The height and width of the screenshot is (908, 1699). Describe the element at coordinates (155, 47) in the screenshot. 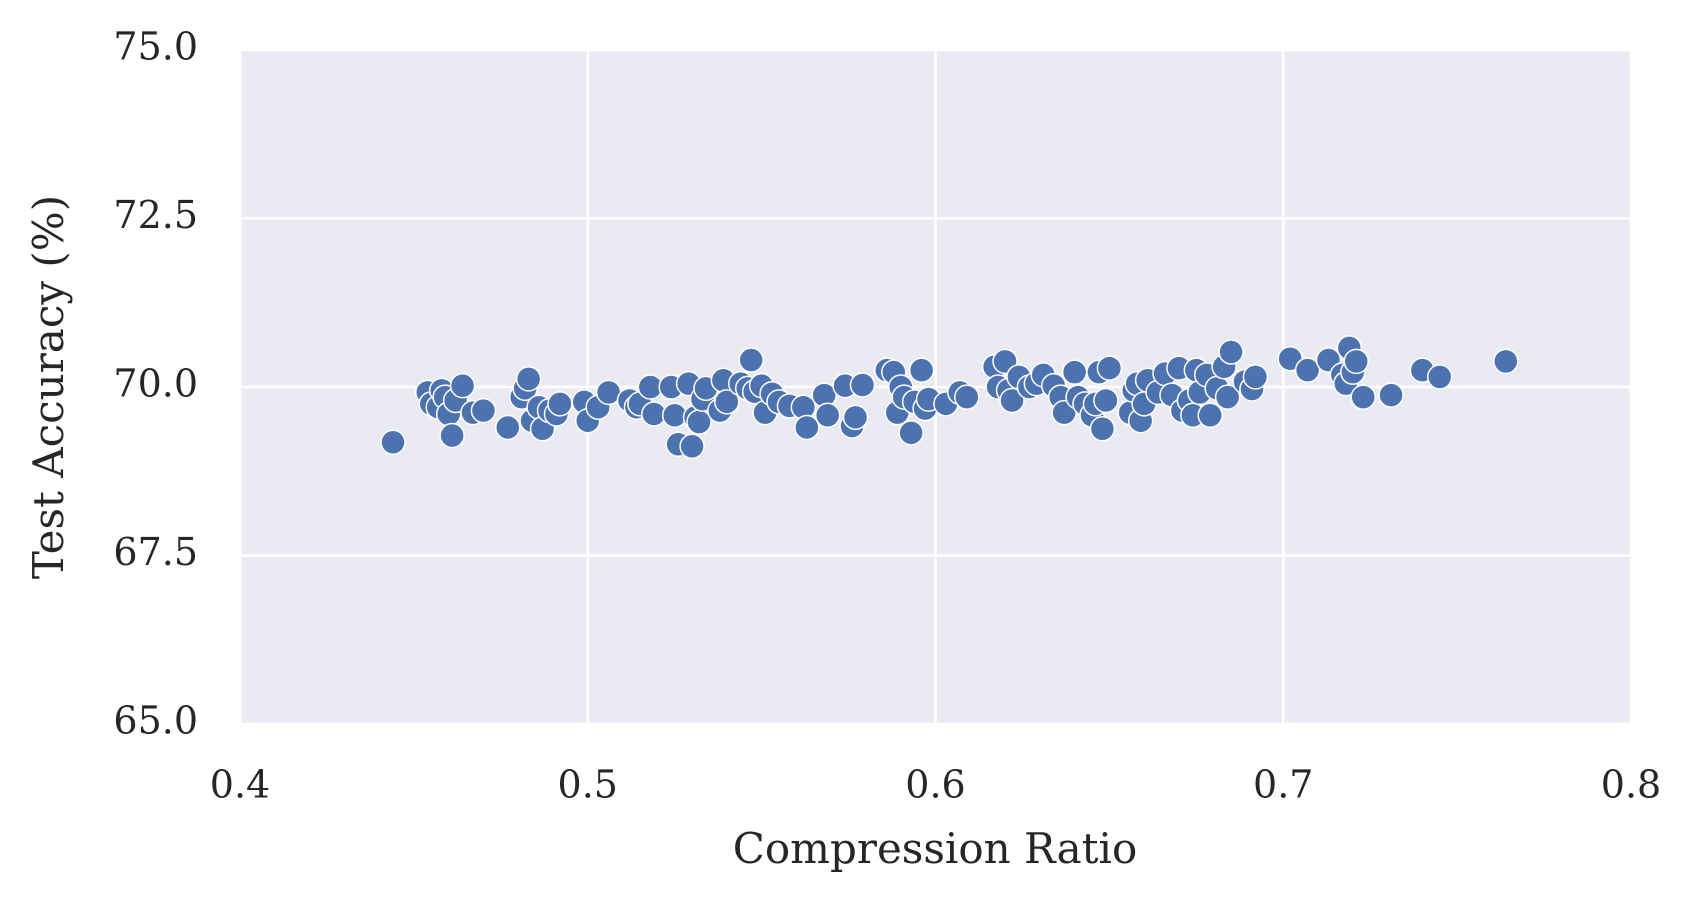

I see `y-tick-label: 75.0` at that location.